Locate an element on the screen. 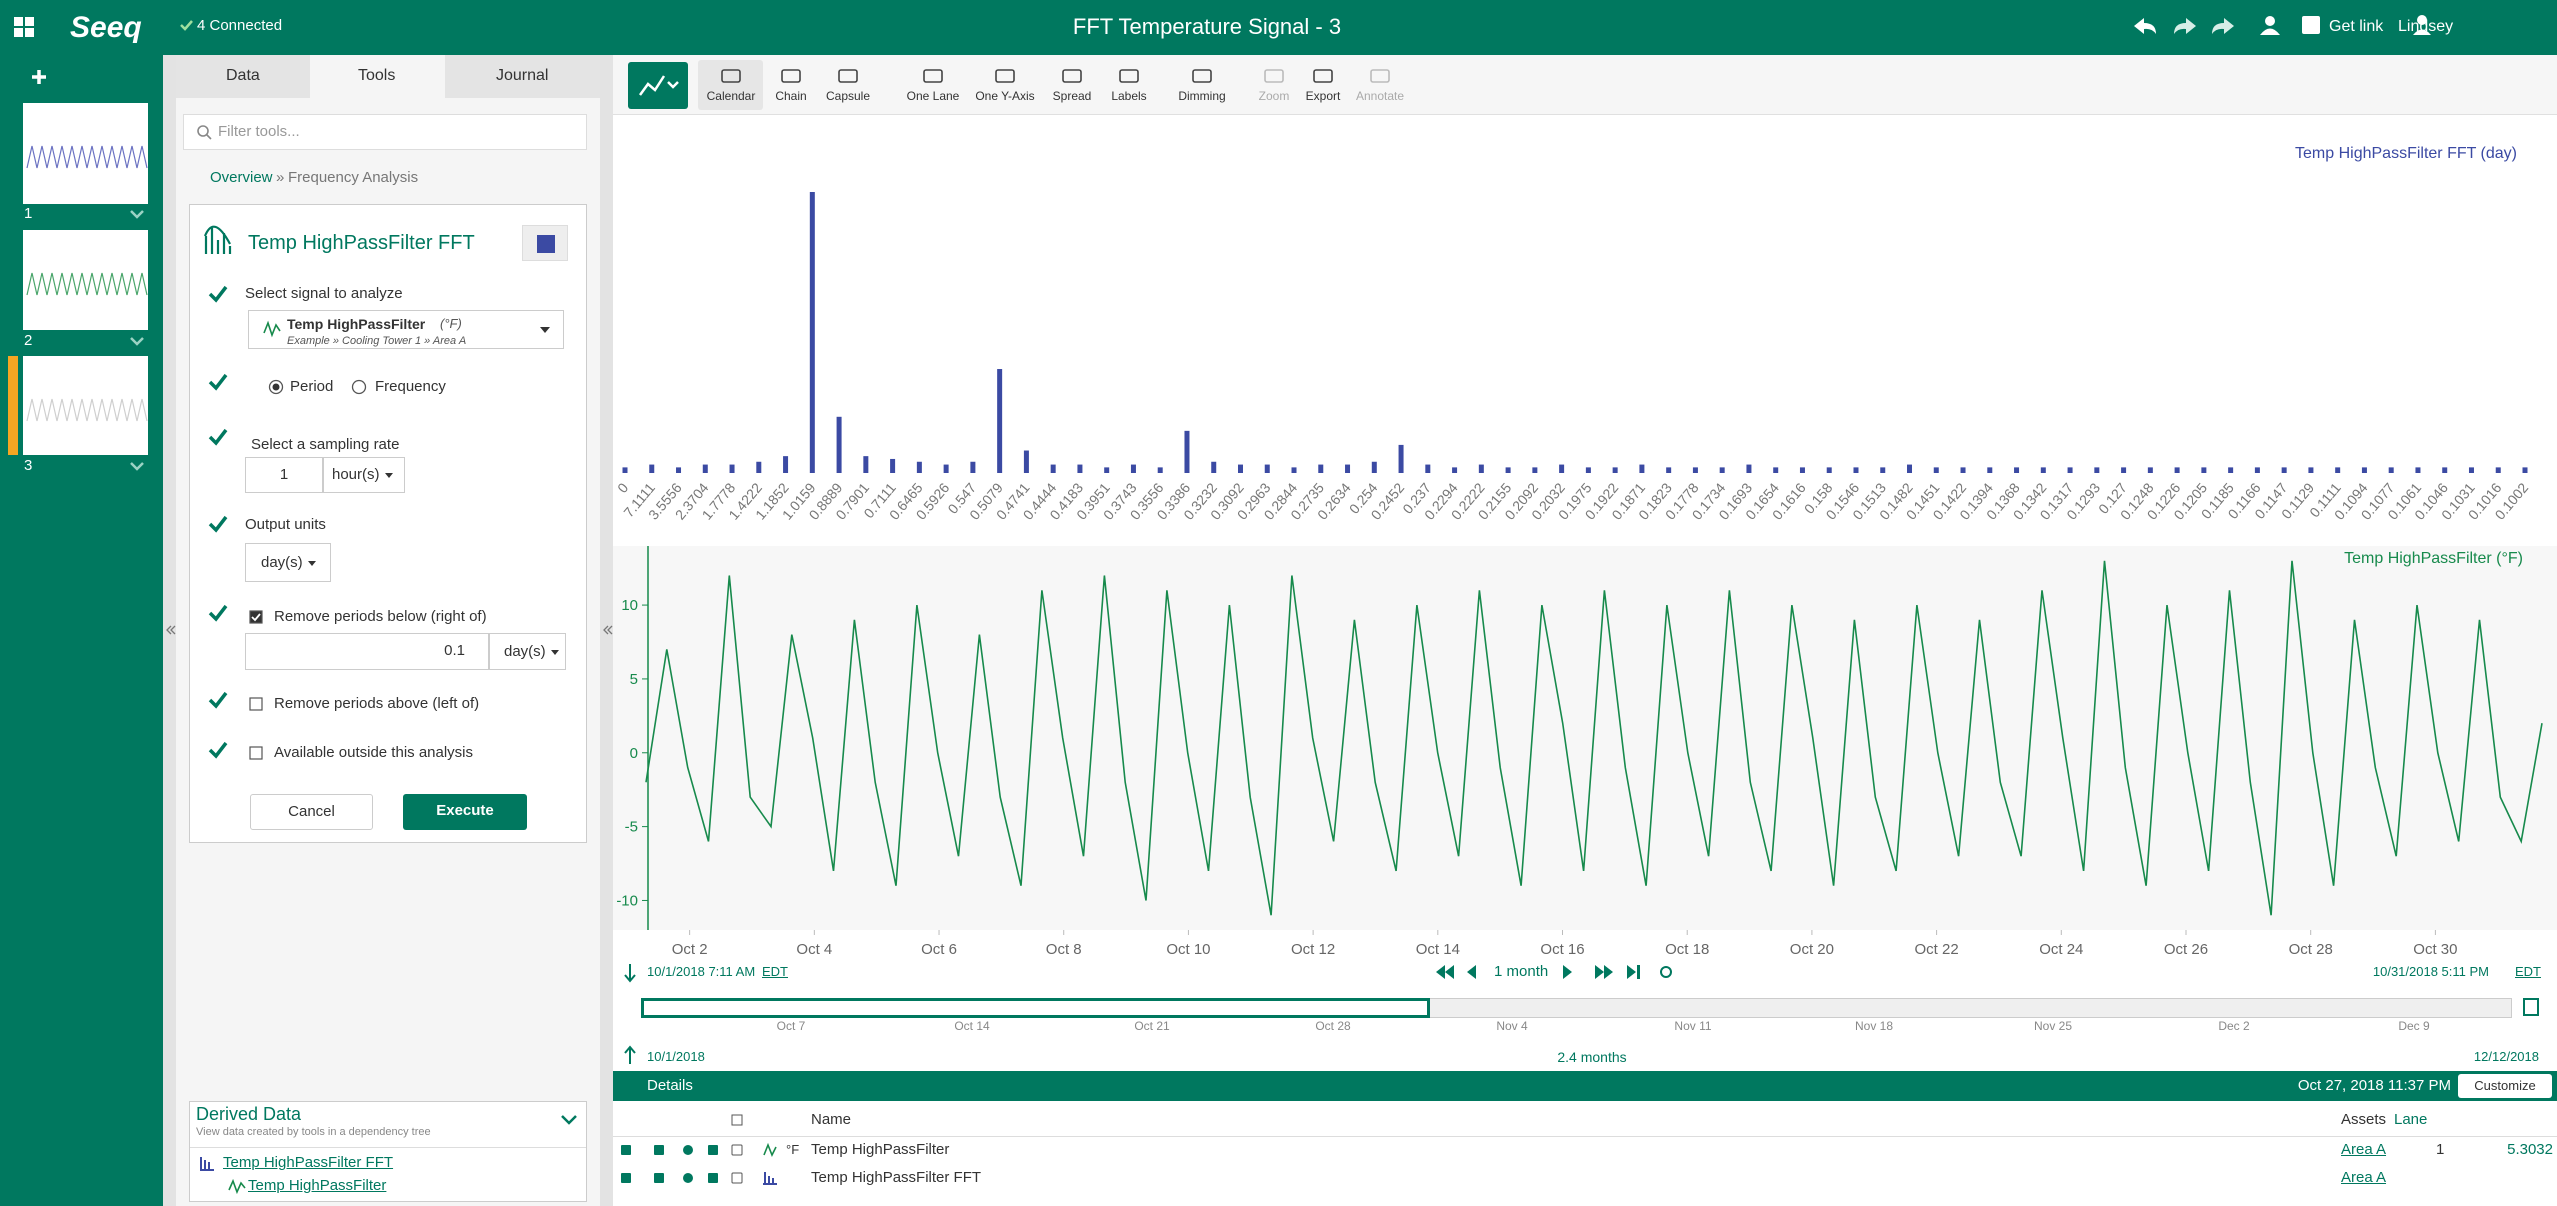 Image resolution: width=2557 pixels, height=1206 pixels. toolbar-button: One Y-Axis is located at coordinates (1004, 96).